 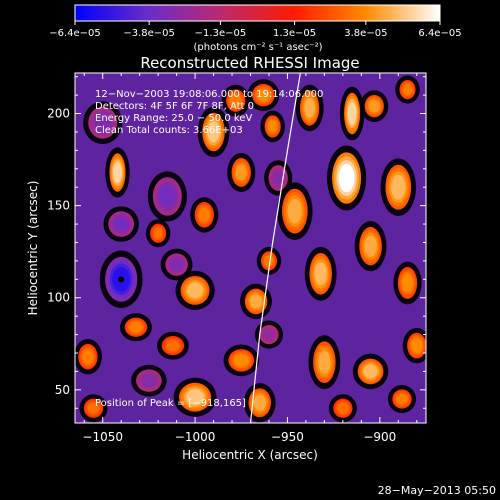 What do you see at coordinates (249, 63) in the screenshot?
I see `chart-title: Reconstructed RHESSI Image` at bounding box center [249, 63].